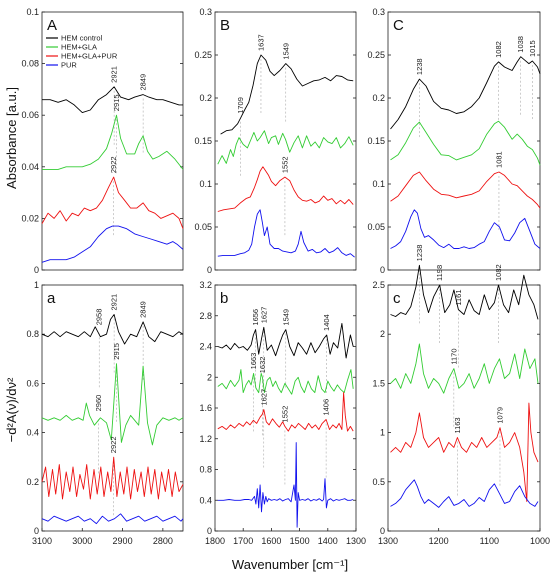 Image resolution: width=550 pixels, height=575 pixels. What do you see at coordinates (69, 65) in the screenshot?
I see `legend-entry: PUR` at bounding box center [69, 65].